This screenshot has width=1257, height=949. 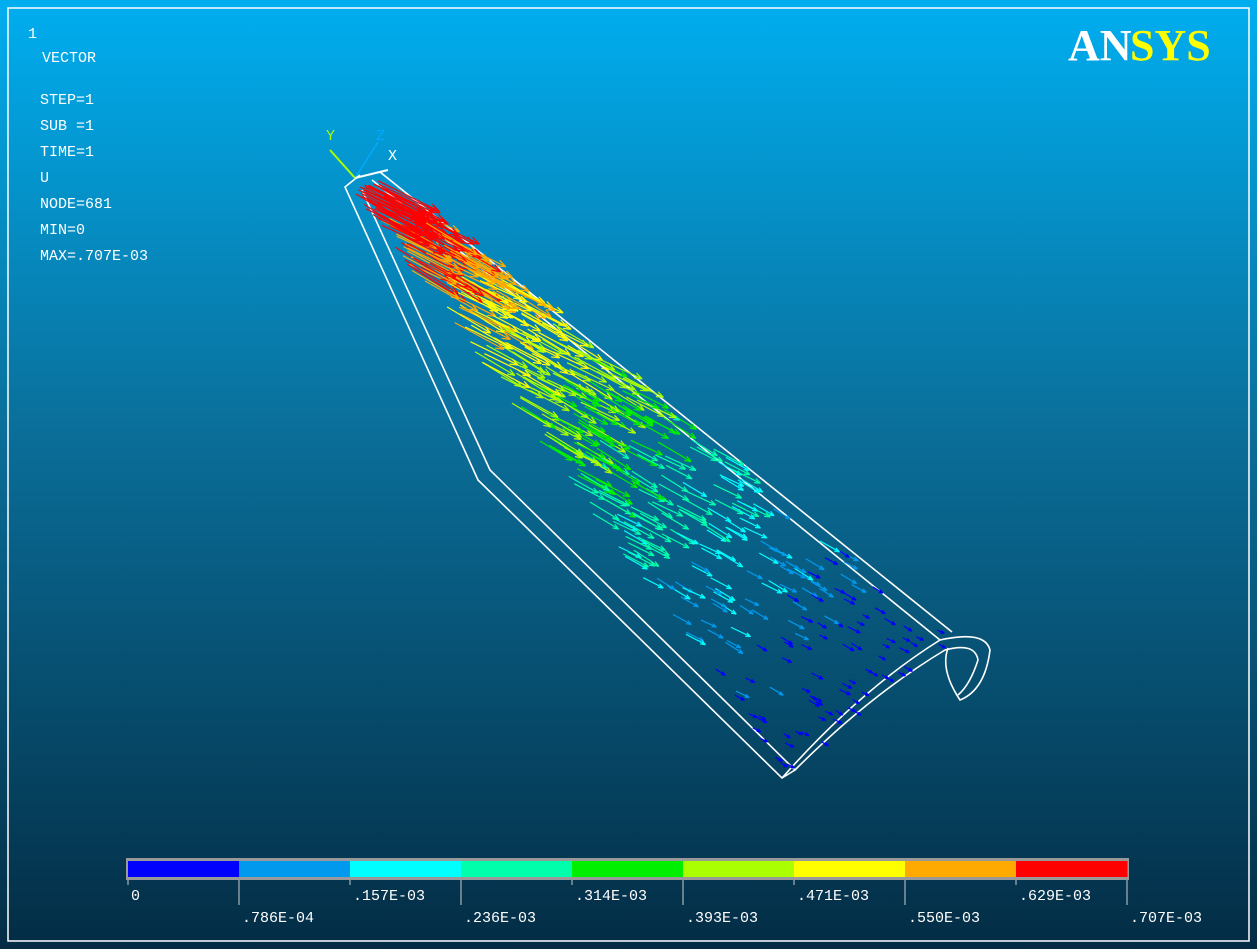 I want to click on logo-sys: SYS, so click(x=1170, y=45).